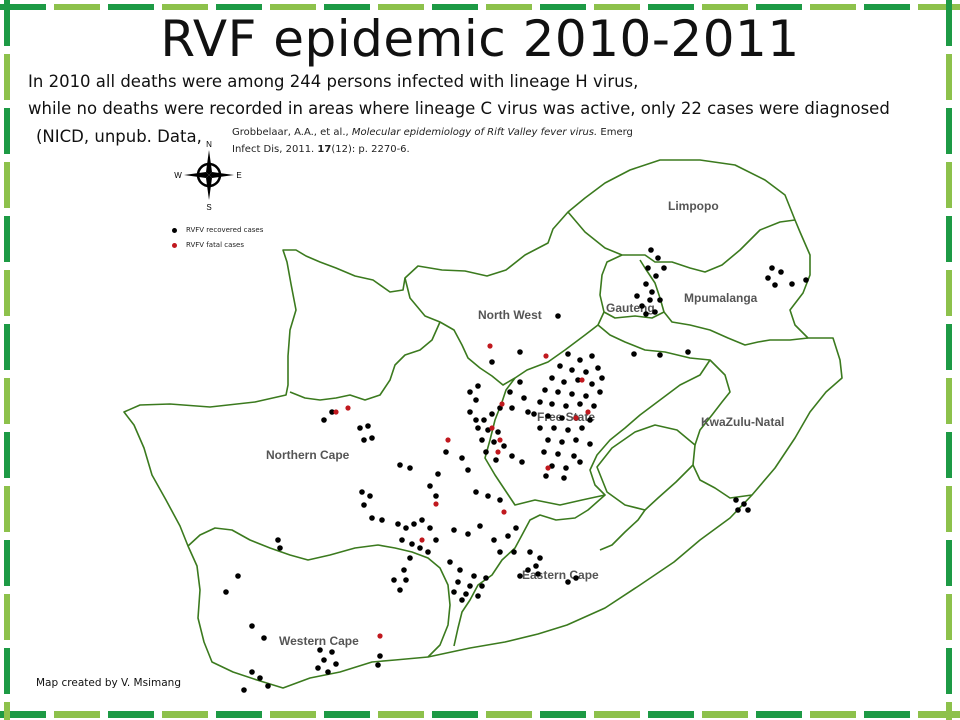 This screenshot has width=960, height=720. Describe the element at coordinates (208, 207) in the screenshot. I see `compass-south: S` at that location.